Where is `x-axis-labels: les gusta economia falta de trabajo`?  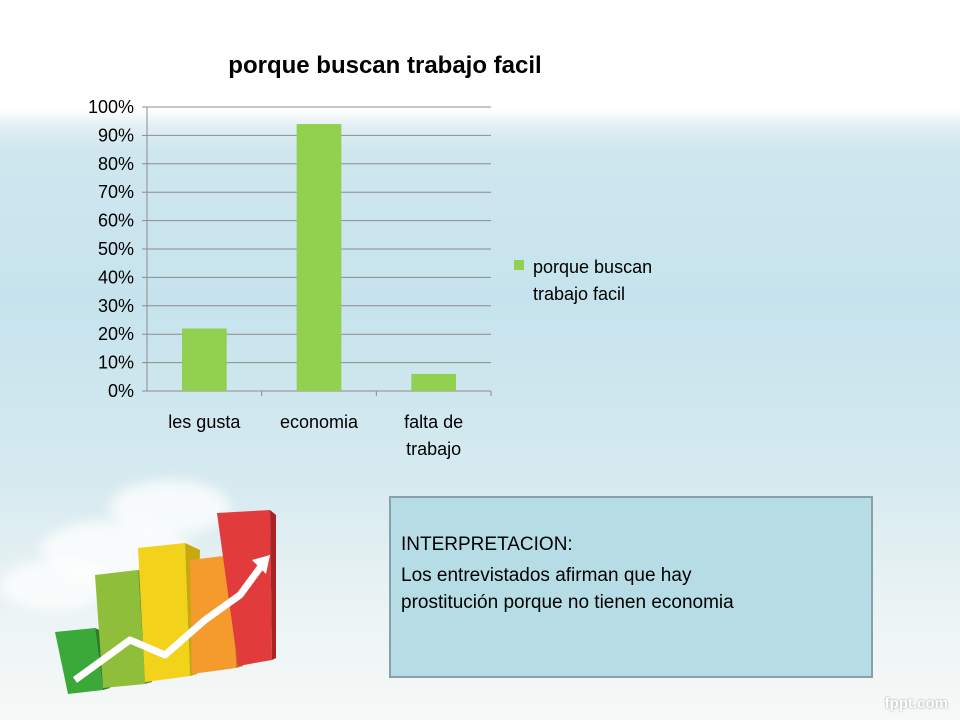 x-axis-labels: les gusta economia falta de trabajo is located at coordinates (315, 435).